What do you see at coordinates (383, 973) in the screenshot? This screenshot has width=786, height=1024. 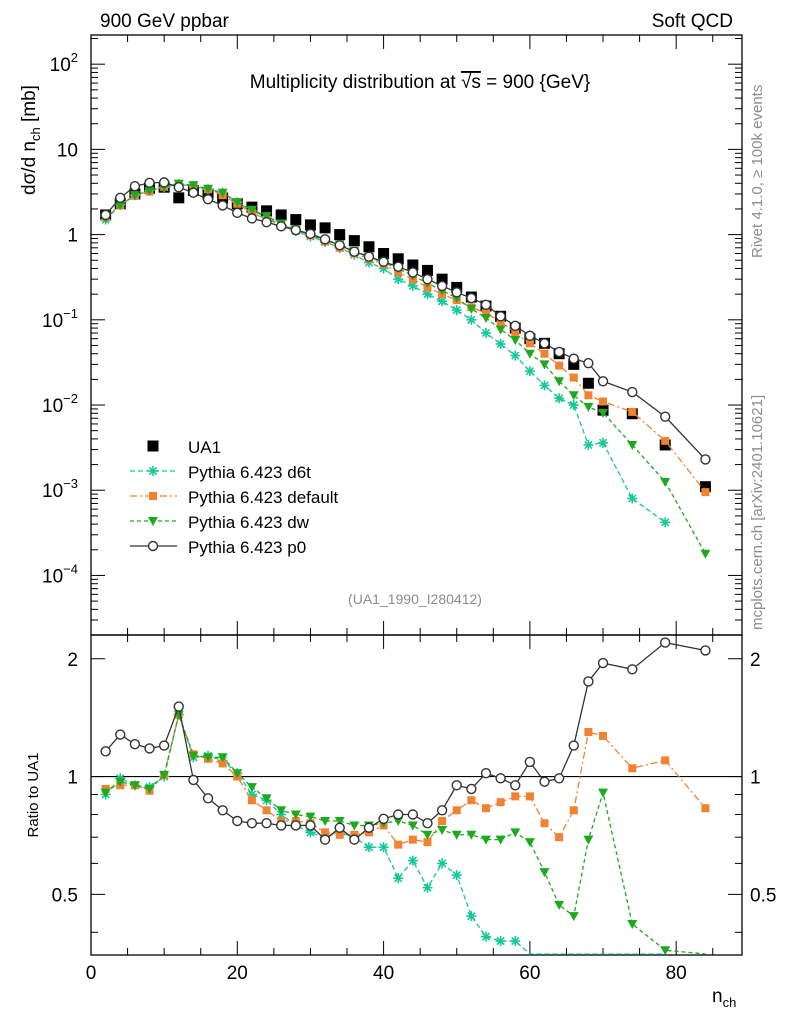 I see `x-tick-label: 40` at bounding box center [383, 973].